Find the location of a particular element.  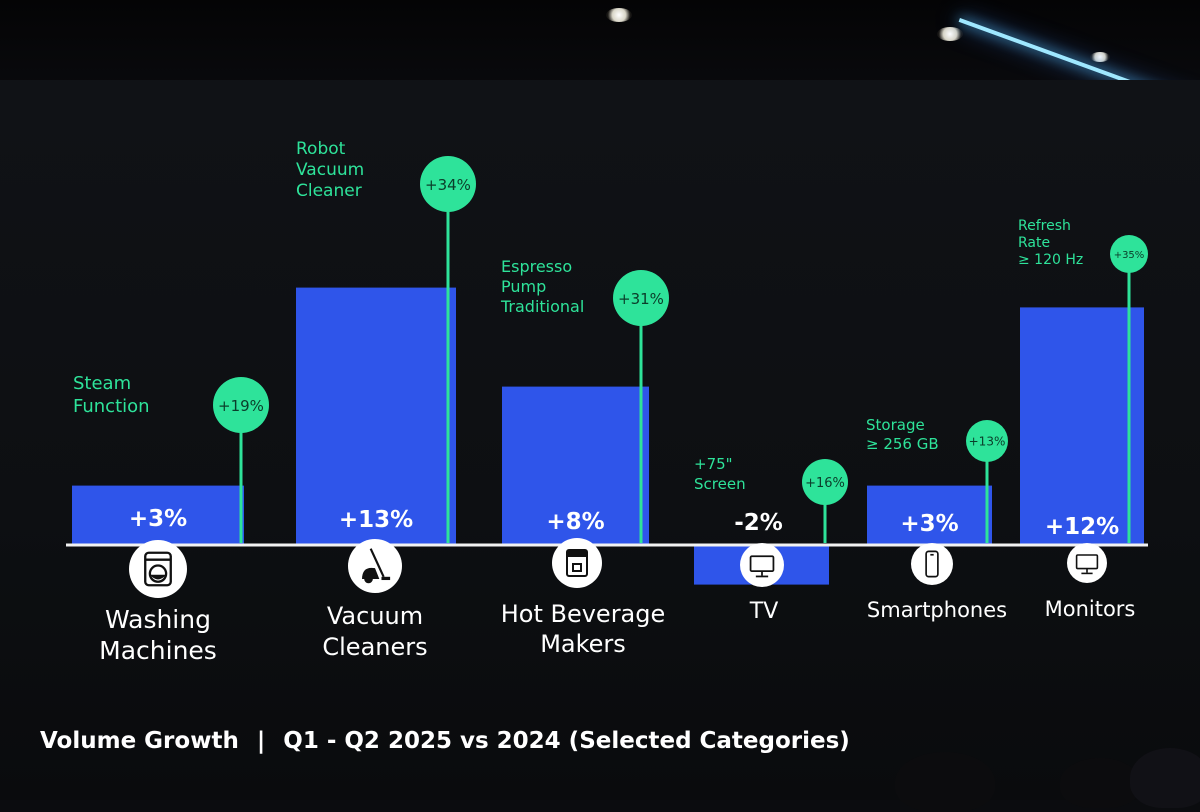

feature-label: Steam is located at coordinates (102, 383).